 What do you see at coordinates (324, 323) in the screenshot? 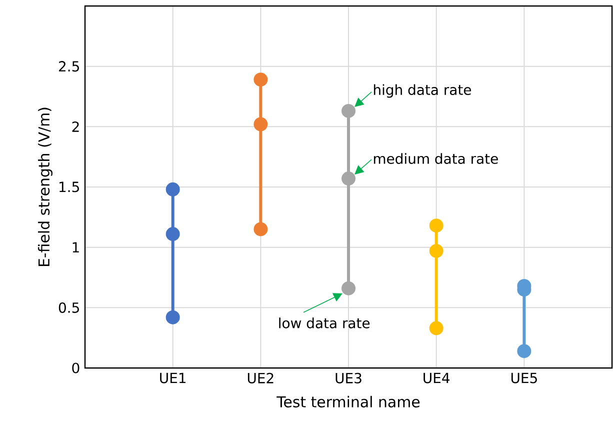
I see `annotation: low data rate` at bounding box center [324, 323].